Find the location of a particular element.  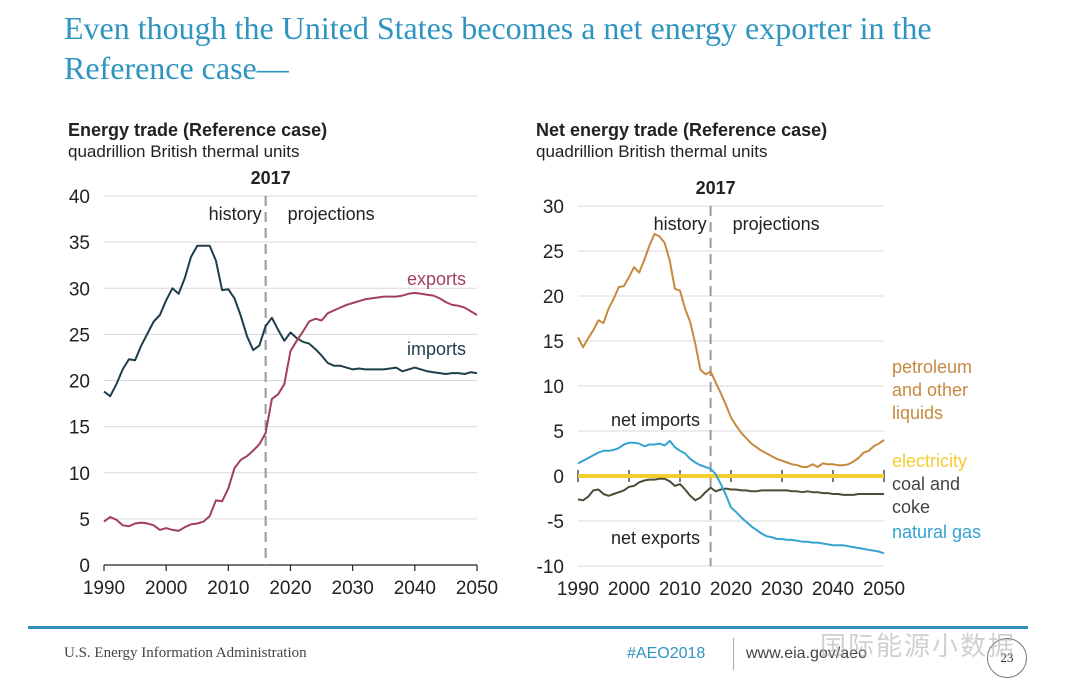

footer-url-link: www.eia.gov/aeo is located at coordinates (806, 653).